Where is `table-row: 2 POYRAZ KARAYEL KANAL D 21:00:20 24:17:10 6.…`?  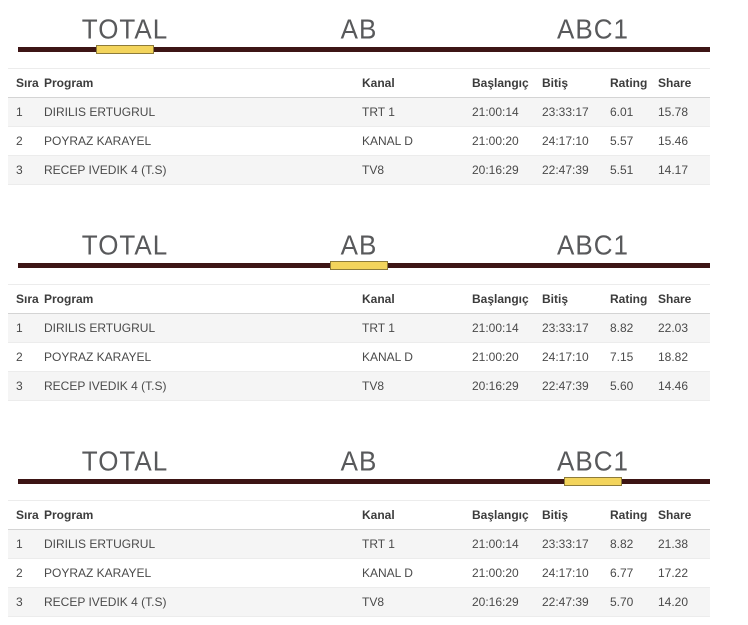 table-row: 2 POYRAZ KARAYEL KANAL D 21:00:20 24:17:10 6.… is located at coordinates (359, 573).